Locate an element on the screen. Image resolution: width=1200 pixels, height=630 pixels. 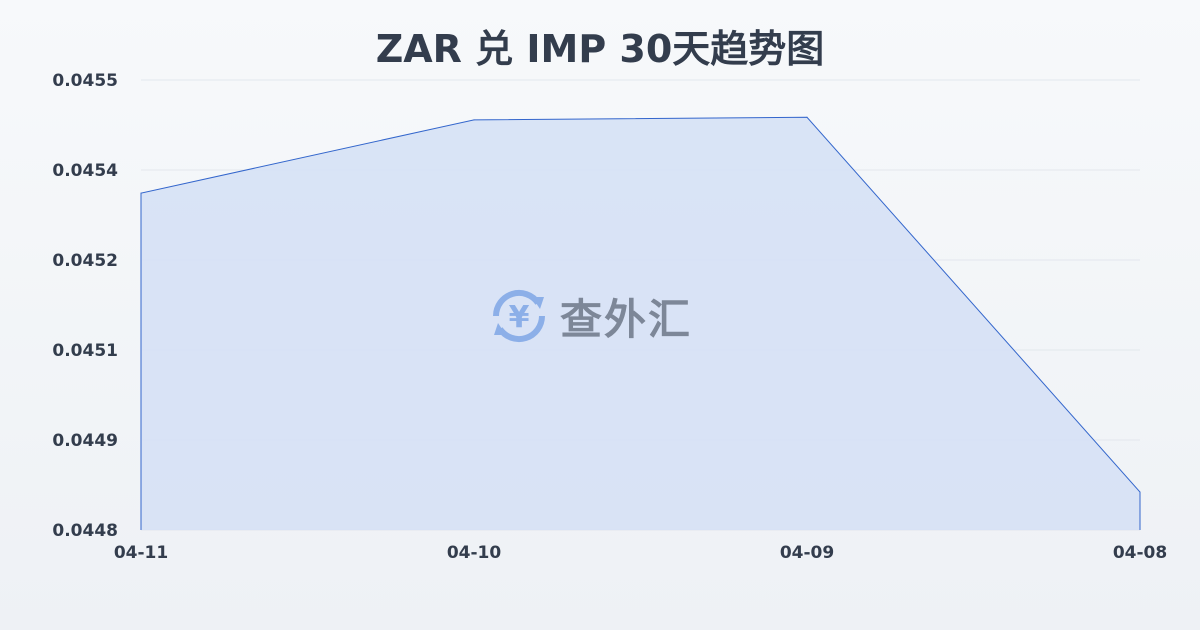
y-tick-label: 0.0455 is located at coordinates (85, 81).